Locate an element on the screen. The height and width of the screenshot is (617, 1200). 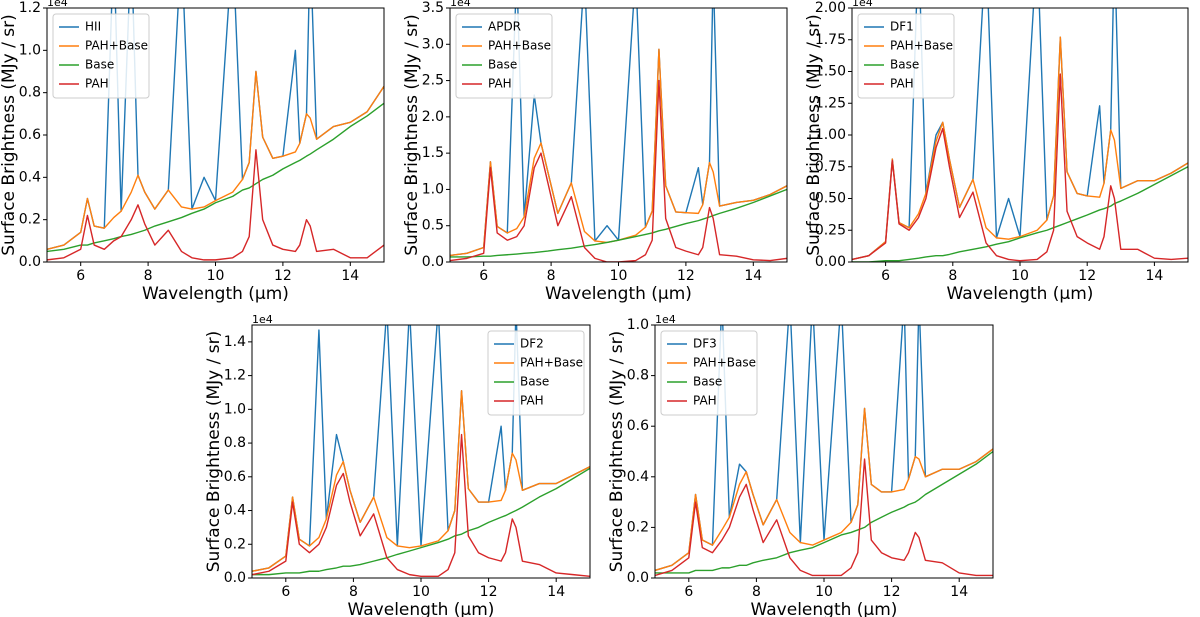
legend: HII PAH+Base Base PAH is located at coordinates (101, 56).